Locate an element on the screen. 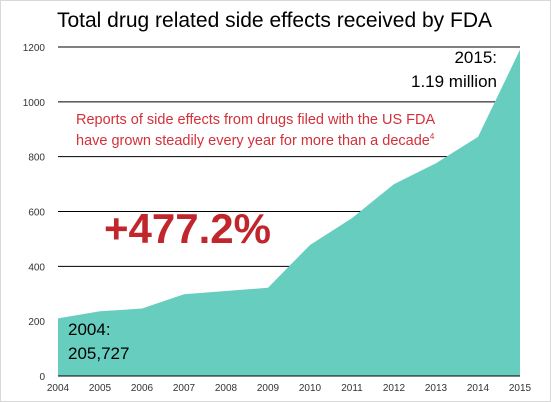 The image size is (551, 402). x-tick-label-2013: 2013 is located at coordinates (436, 388).